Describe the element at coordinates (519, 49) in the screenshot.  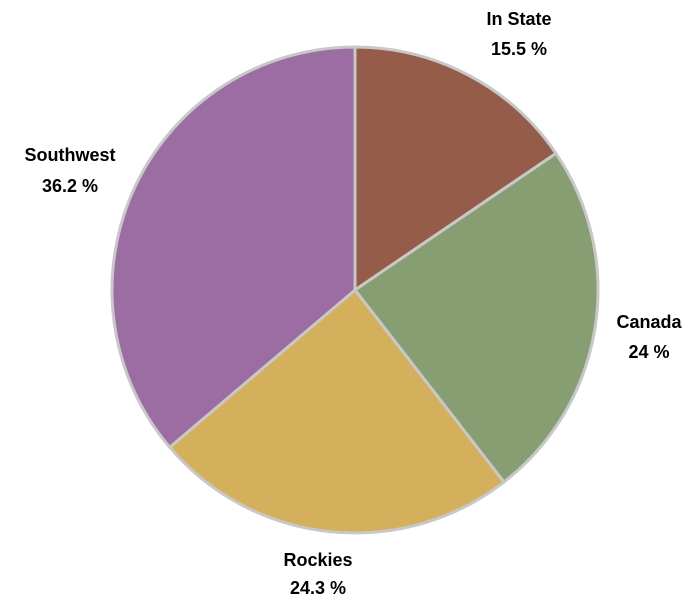
I see `slice-label-in-state-value: 15.5 %` at that location.